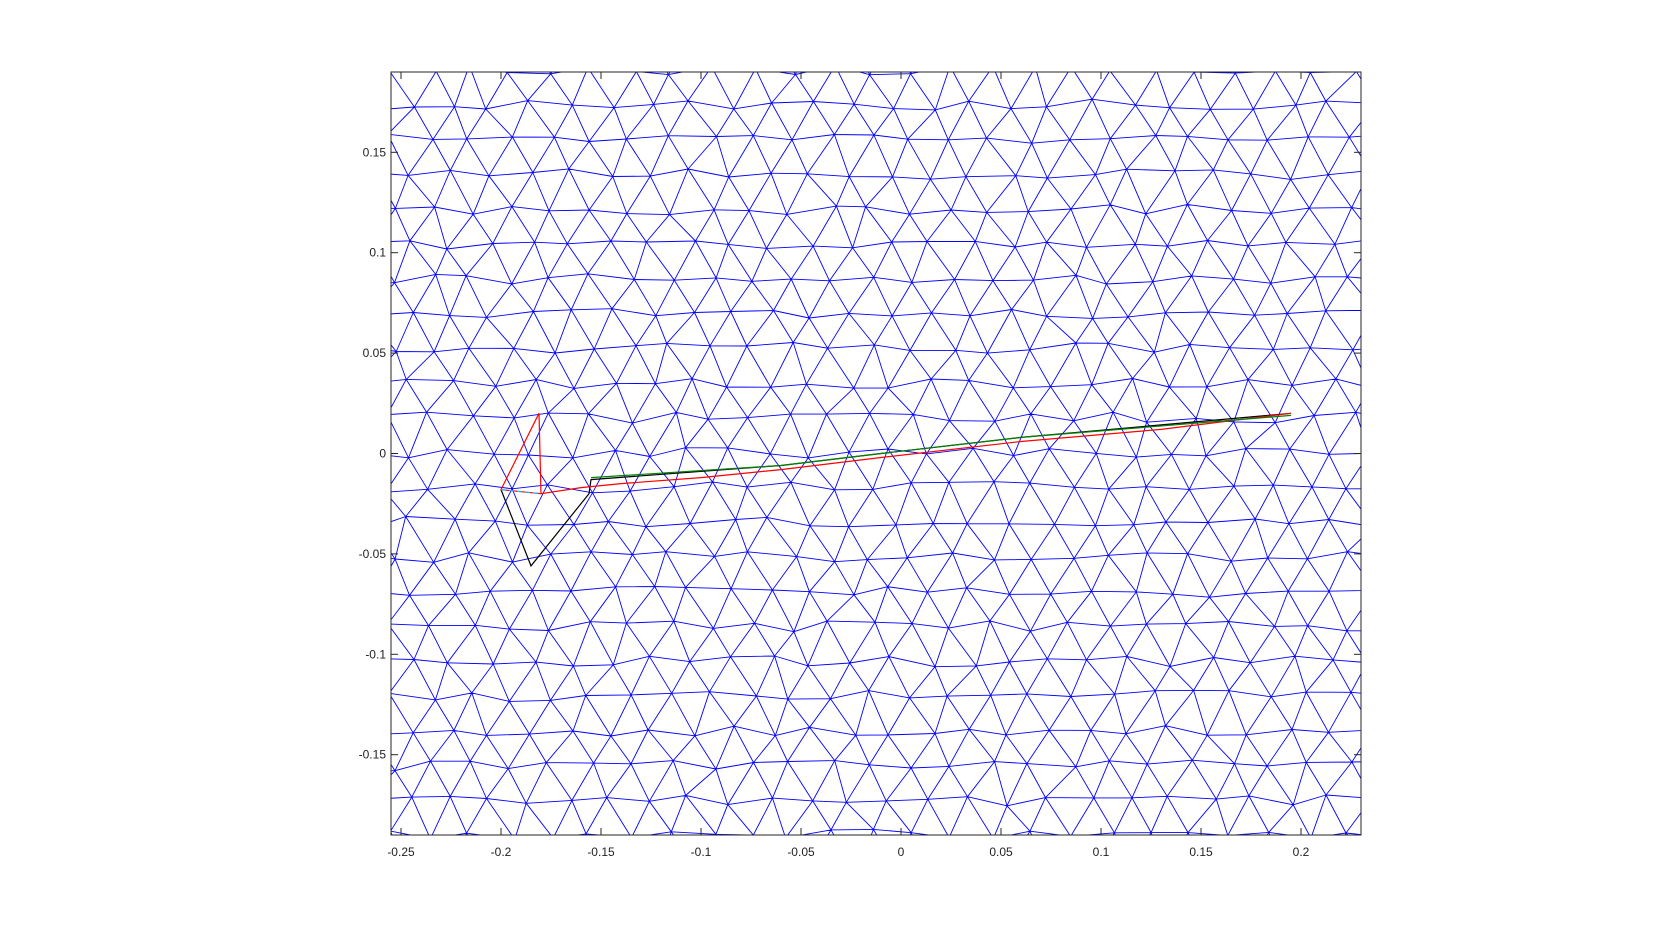  I want to click on y-tick-label: -0.05, so click(373, 554).